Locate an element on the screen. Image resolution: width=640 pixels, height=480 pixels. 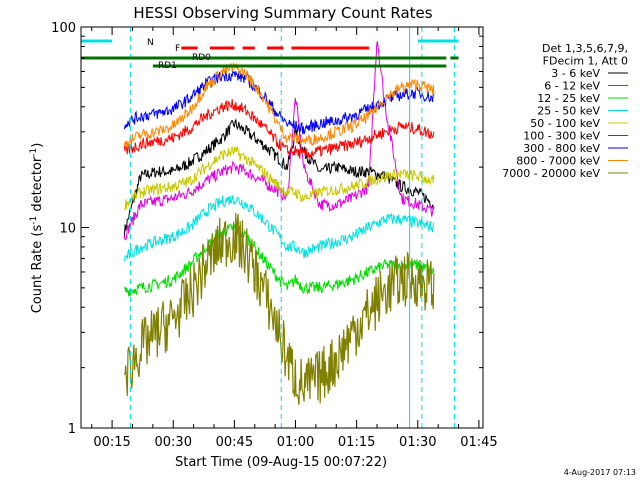
x-tick-label-5: 01:30 is located at coordinates (417, 442).